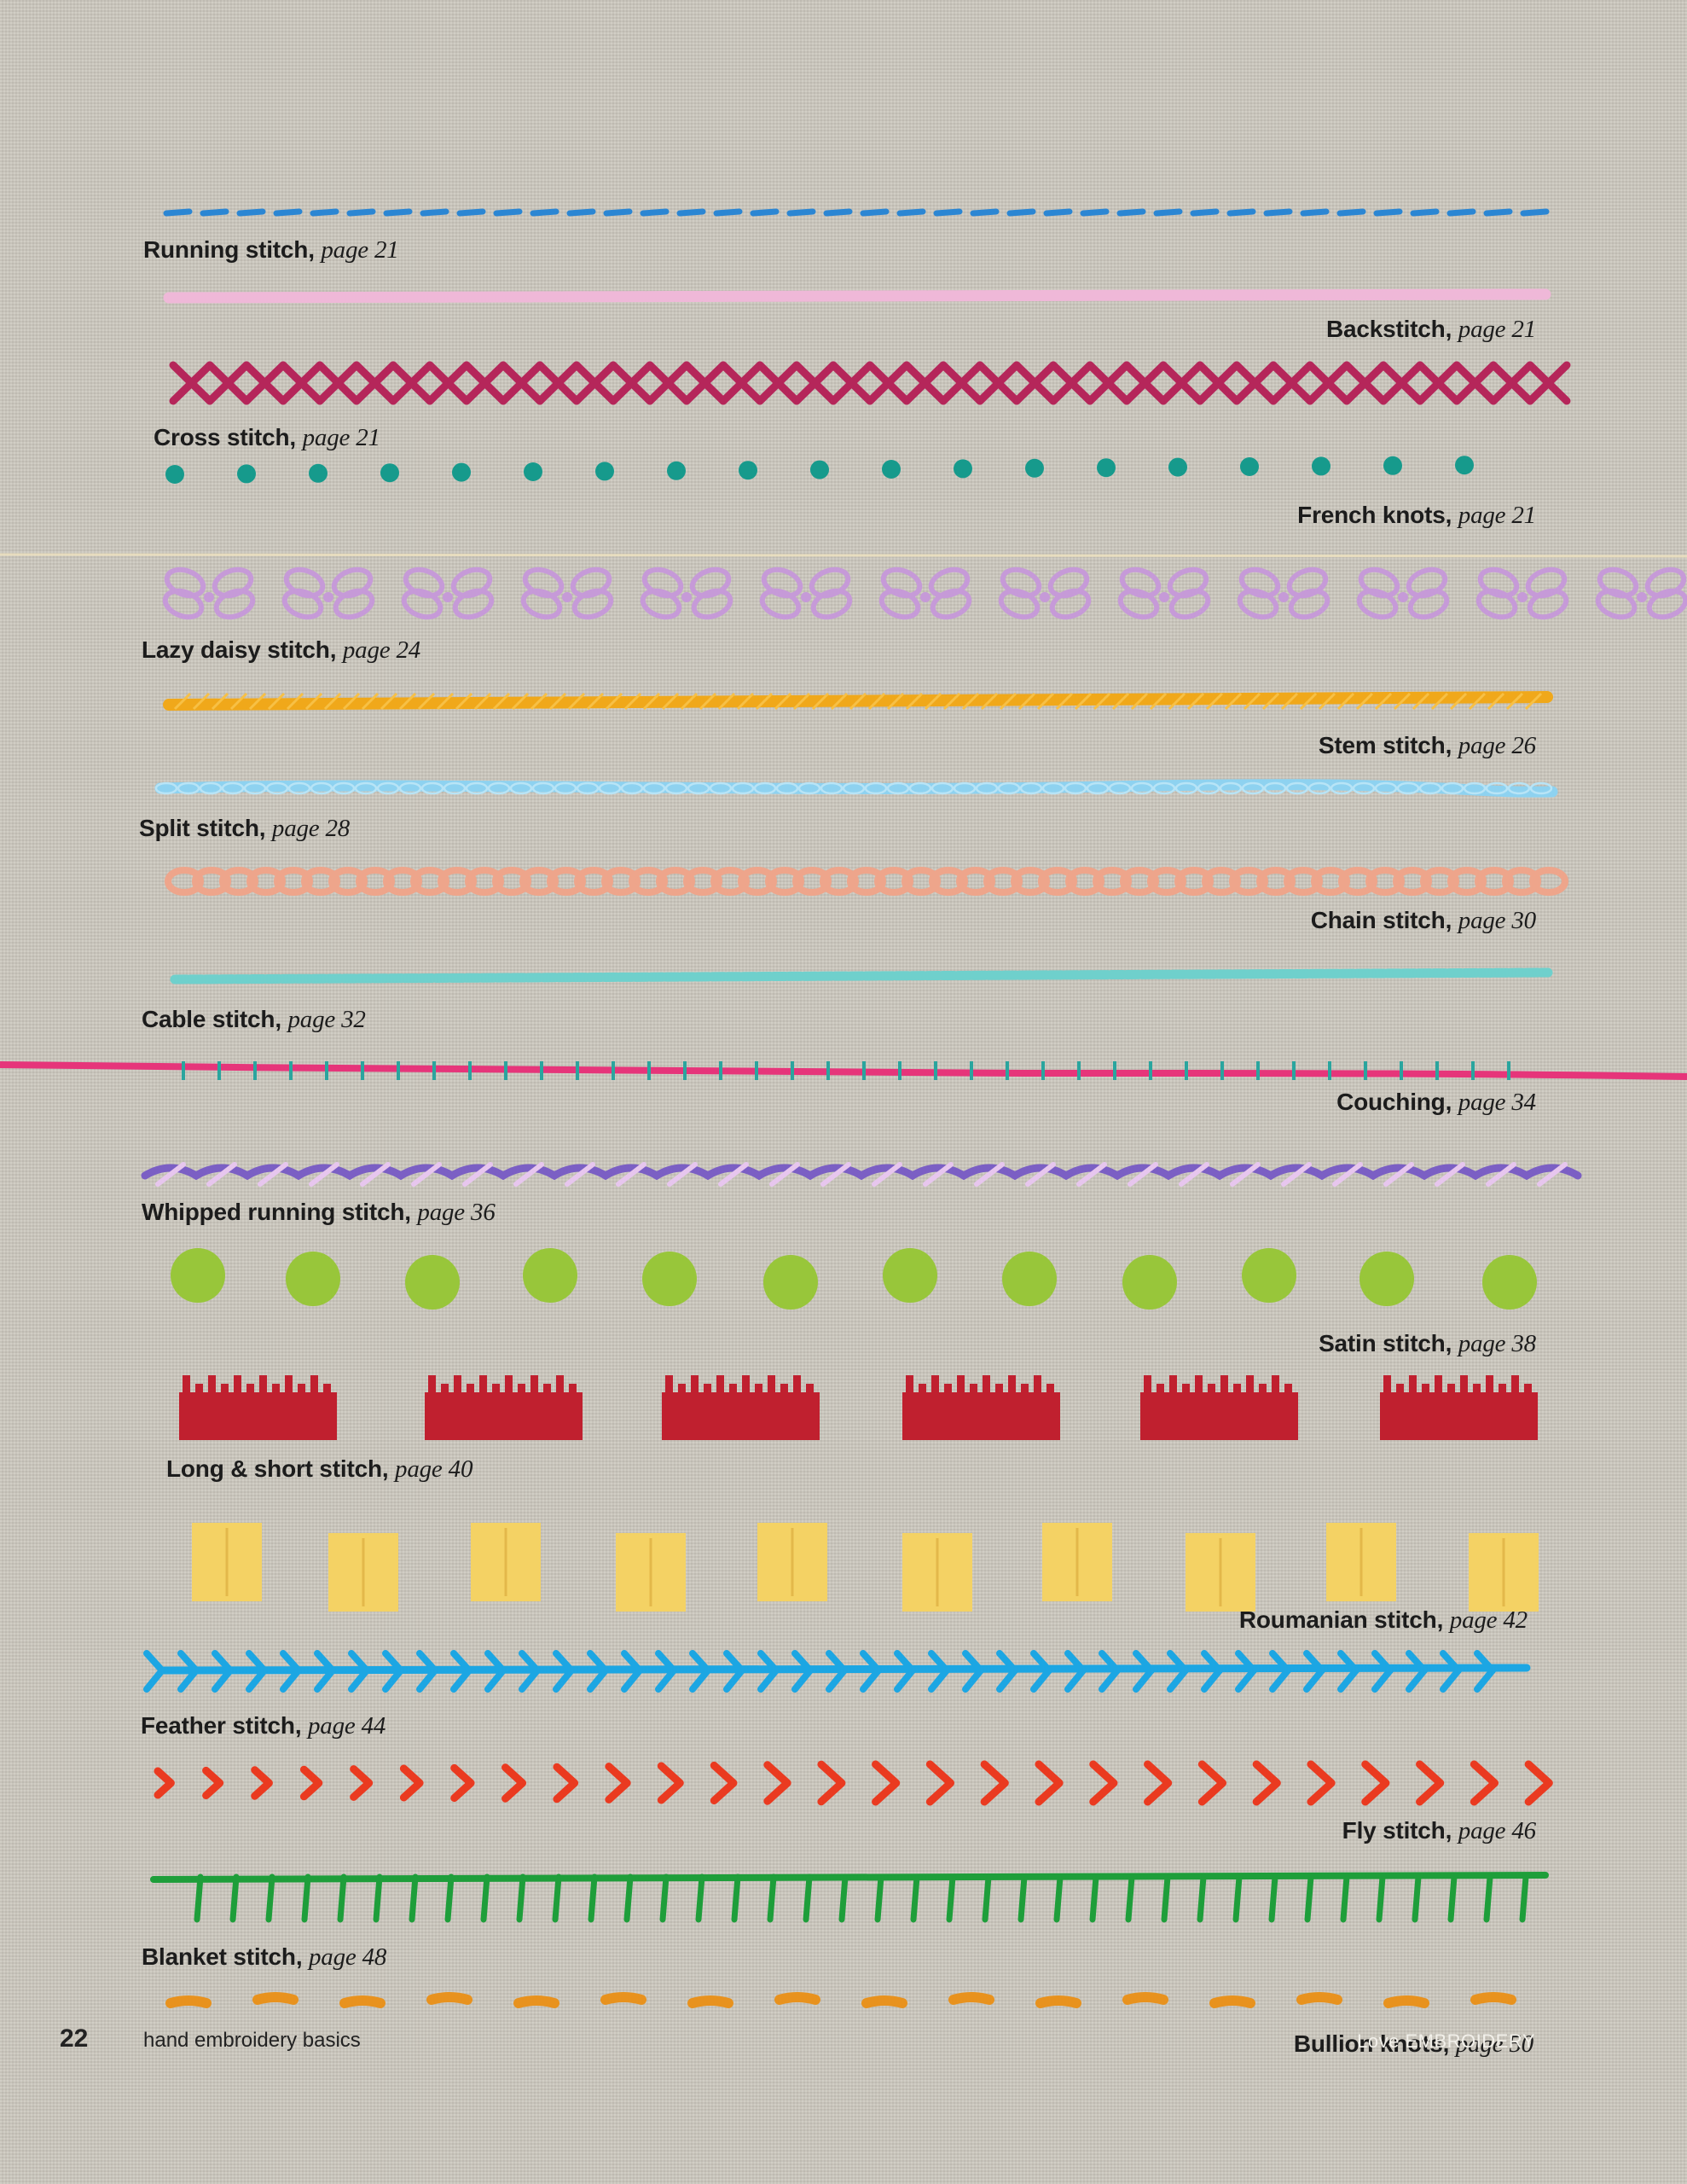 Image resolution: width=1687 pixels, height=2184 pixels. Describe the element at coordinates (199, 828) in the screenshot. I see `stitch-name: Split stitch` at that location.